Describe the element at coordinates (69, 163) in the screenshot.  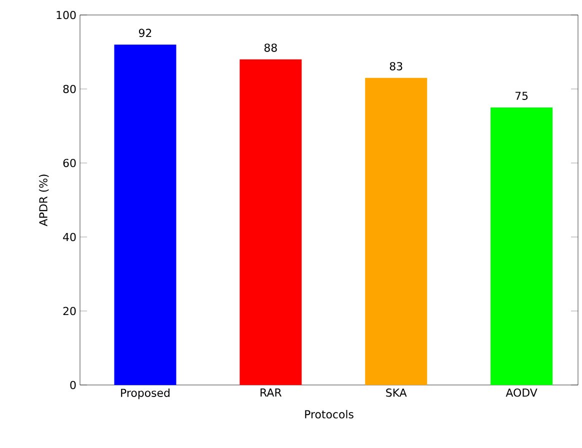
I see `y-tick-label: 60` at that location.